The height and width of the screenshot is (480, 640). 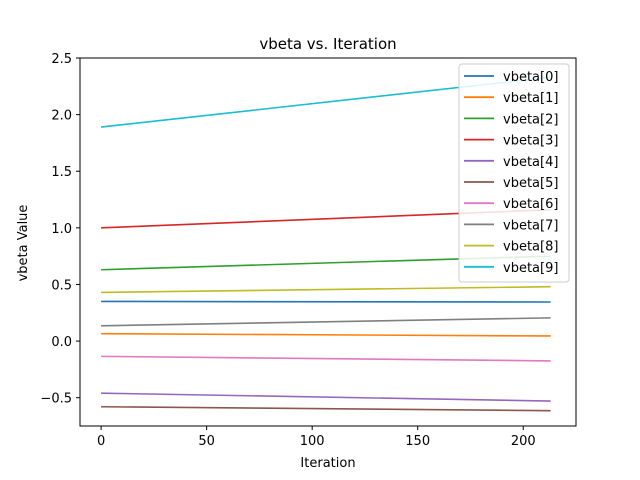 What do you see at coordinates (101, 441) in the screenshot?
I see `x-tick-label: 0` at bounding box center [101, 441].